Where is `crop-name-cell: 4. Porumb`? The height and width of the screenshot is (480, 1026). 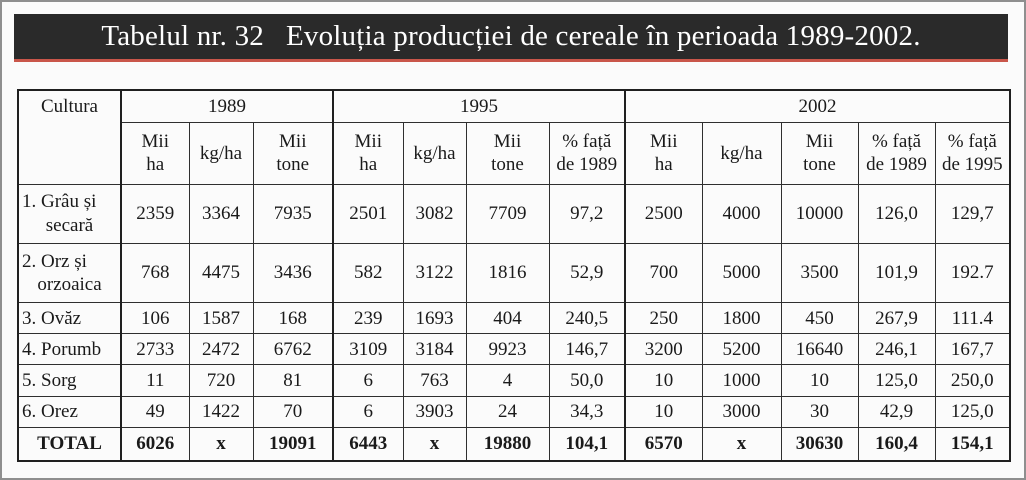 crop-name-cell: 4. Porumb is located at coordinates (69, 349).